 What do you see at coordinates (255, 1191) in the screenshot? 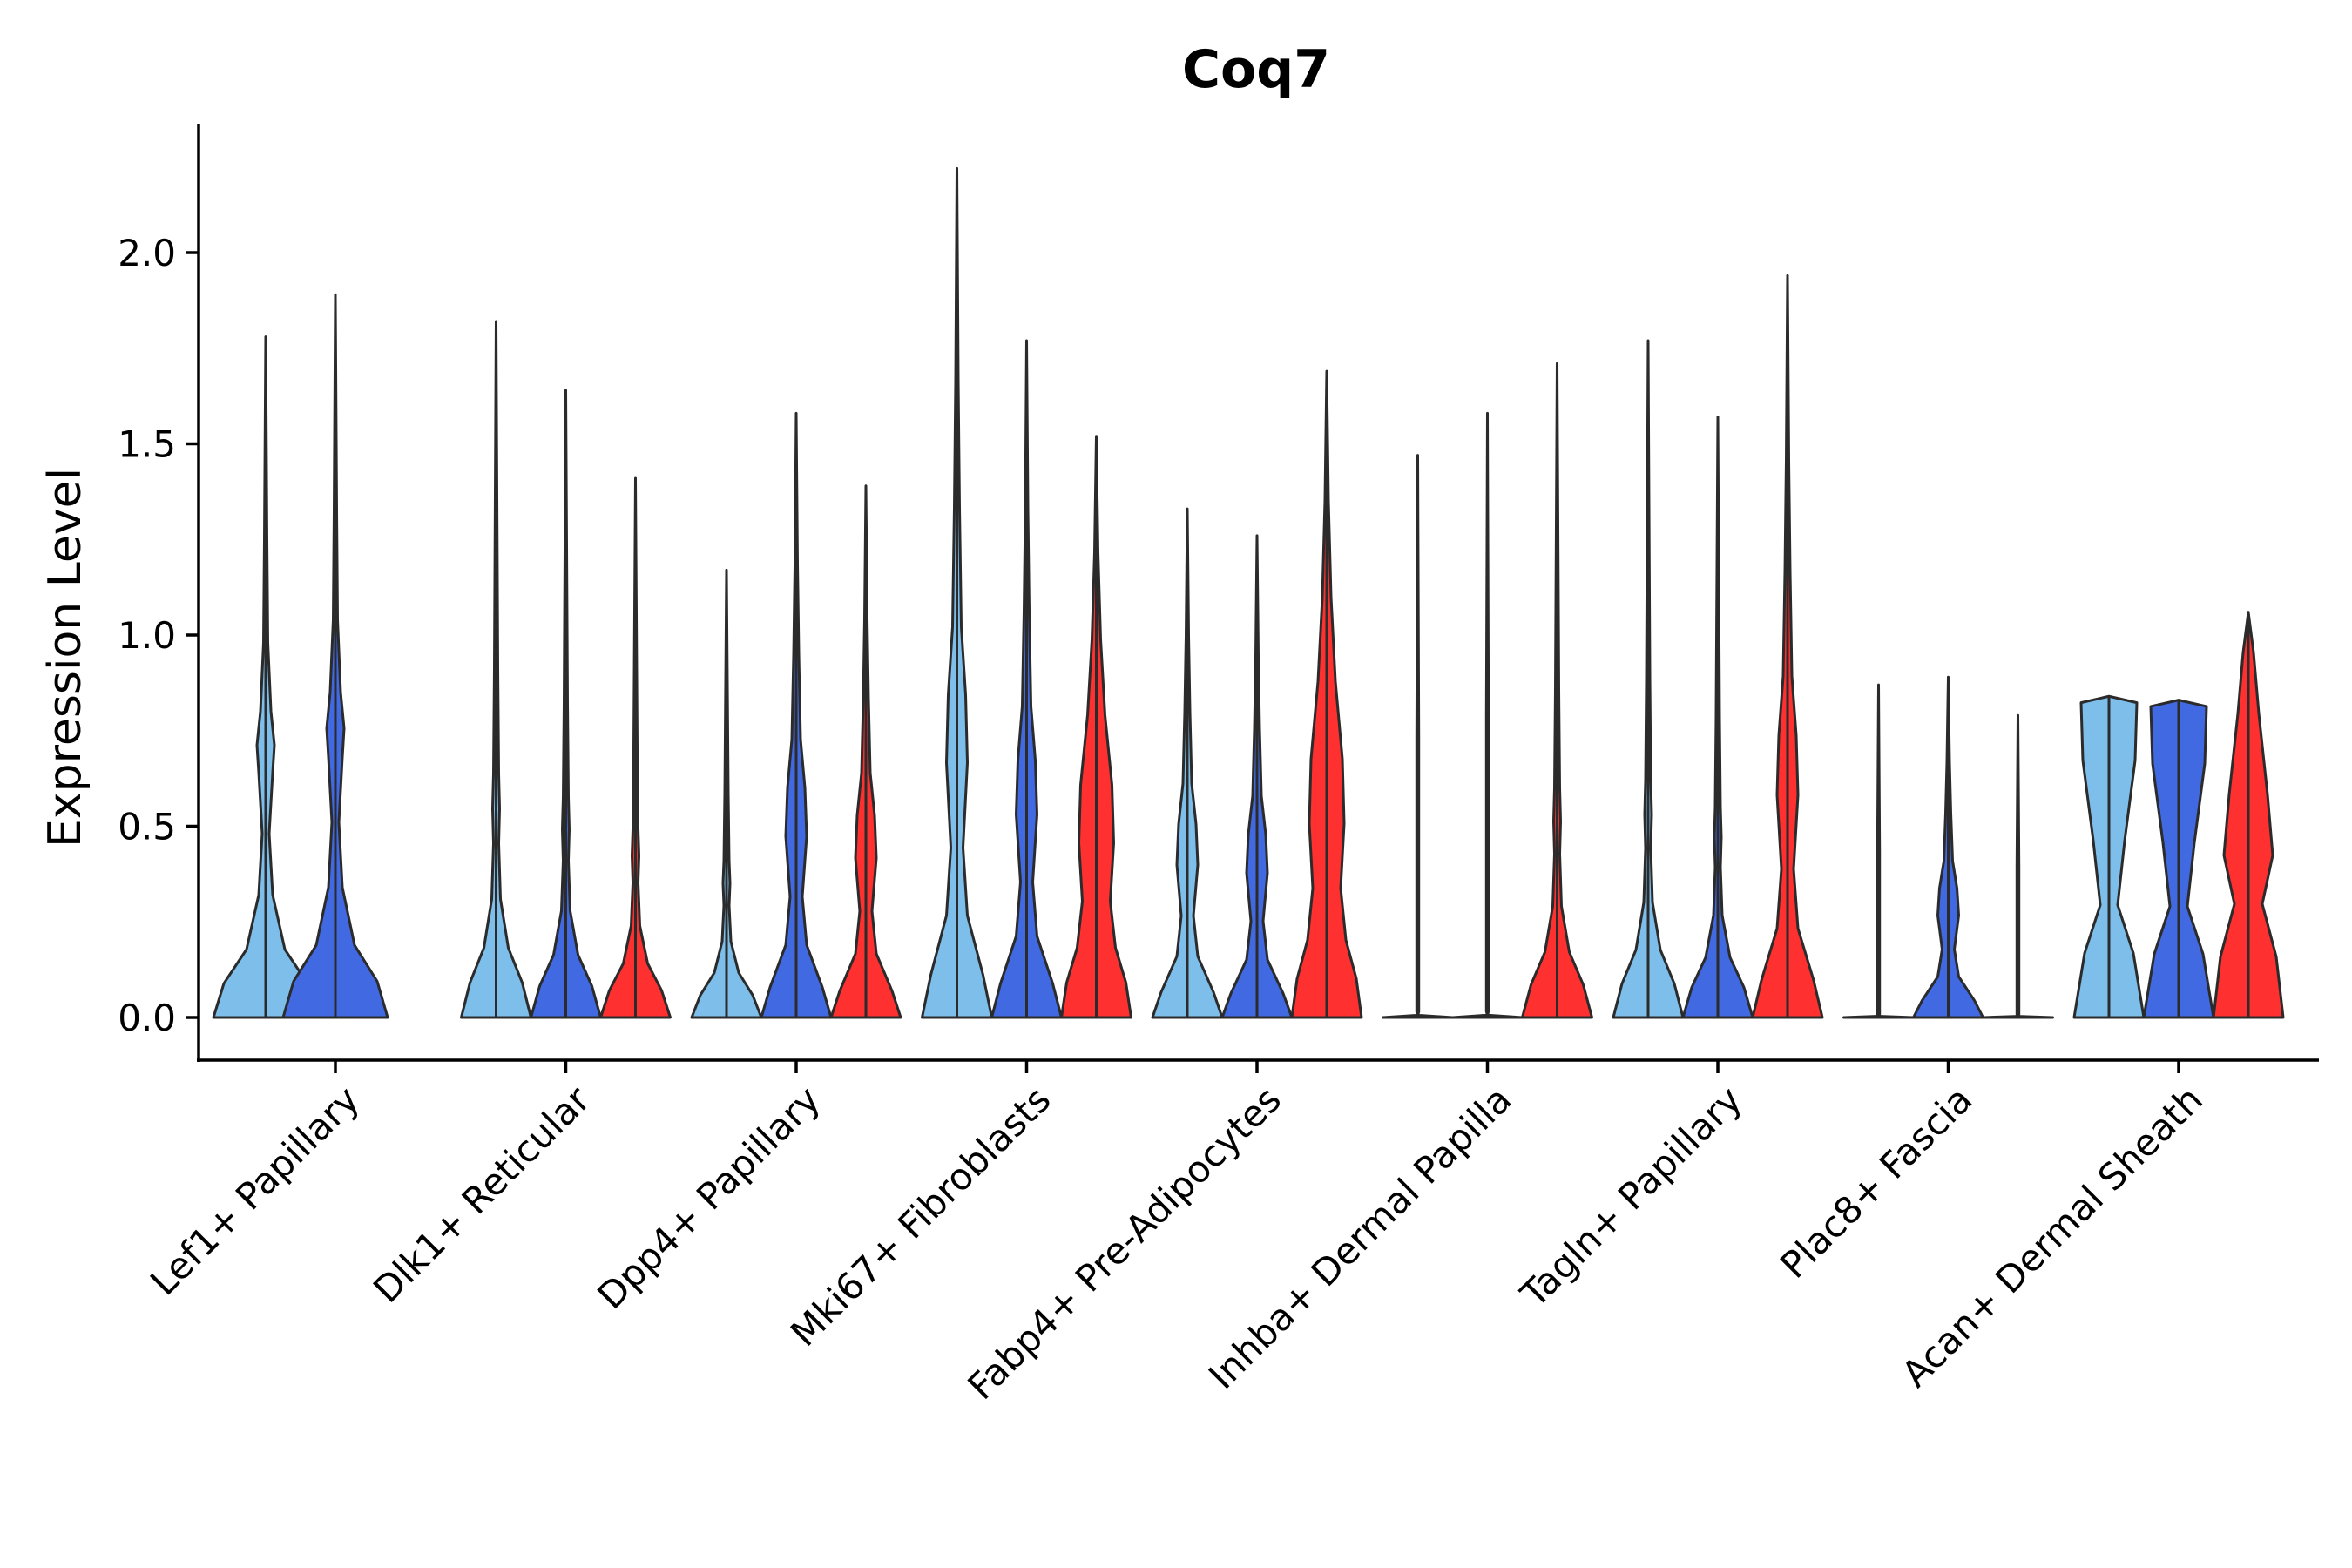
I see `x-tick-label: Lef1+ Papillary` at bounding box center [255, 1191].